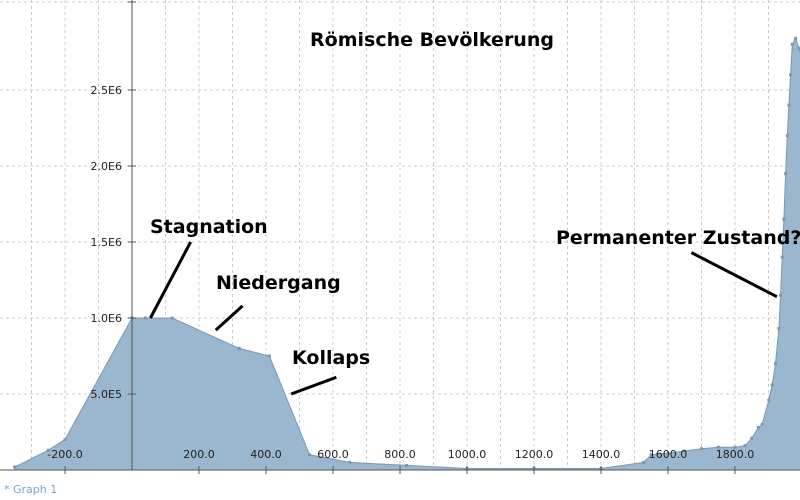  Describe the element at coordinates (106, 242) in the screenshot. I see `y-tick-label: 1.5E6` at that location.